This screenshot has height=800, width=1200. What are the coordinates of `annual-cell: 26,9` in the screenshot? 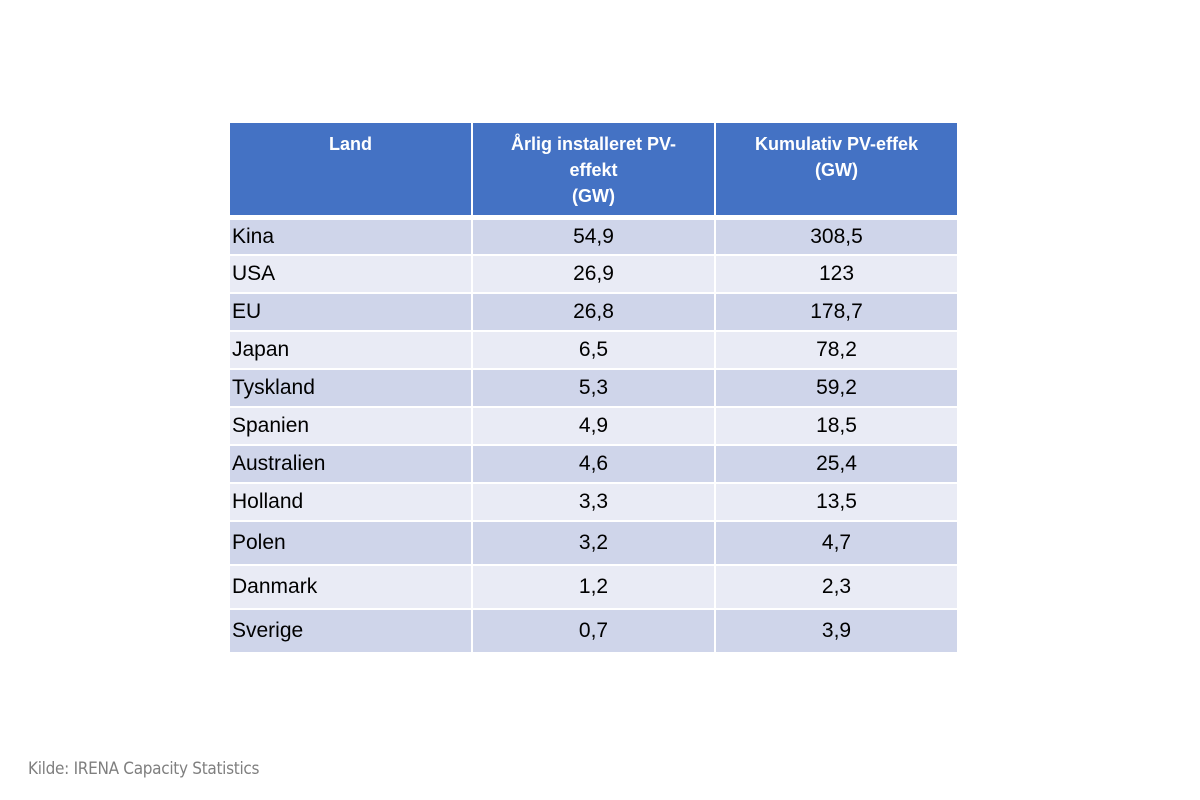 It's located at (593, 274).